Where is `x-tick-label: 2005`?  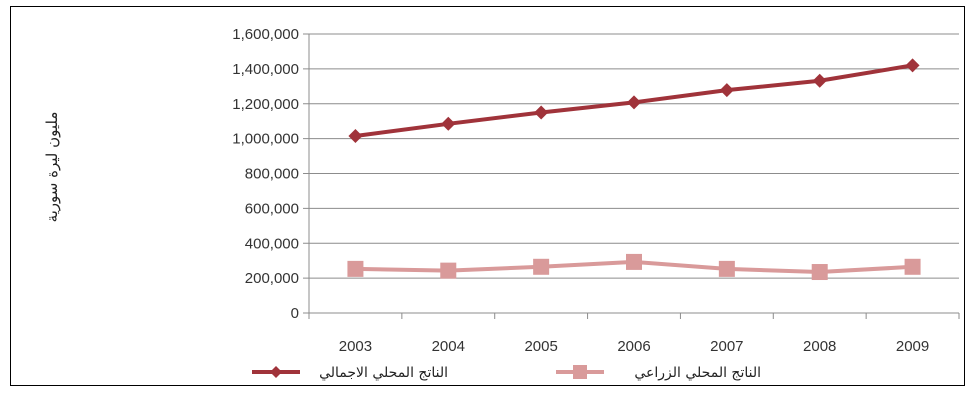 x-tick-label: 2005 is located at coordinates (540, 346).